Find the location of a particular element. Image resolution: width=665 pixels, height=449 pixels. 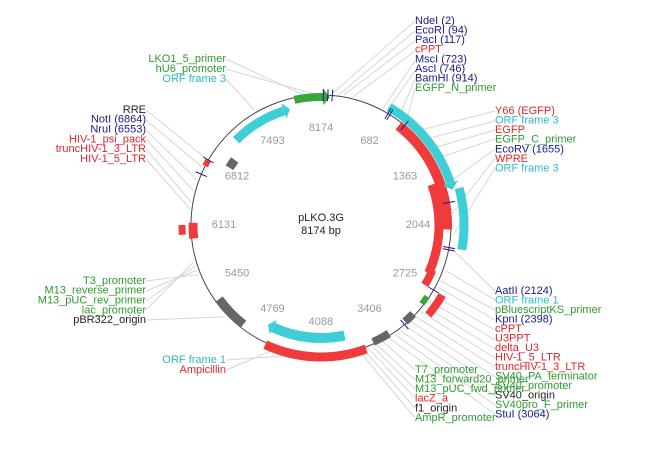

feature-label: LKO1_5_primer is located at coordinates (187, 59).